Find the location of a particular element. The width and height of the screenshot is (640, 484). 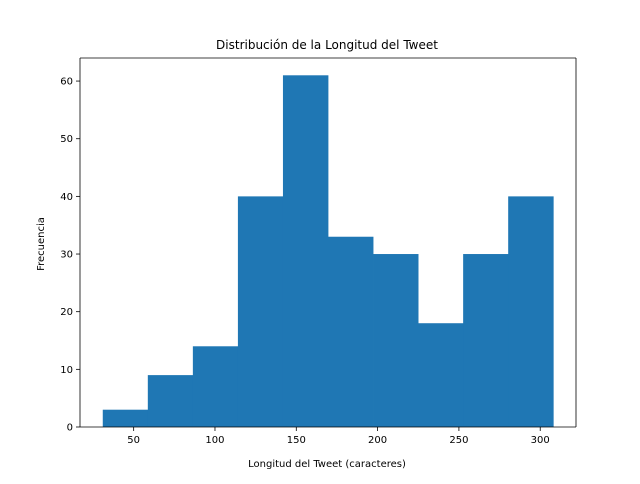

x-tick-label: 200 is located at coordinates (377, 440).